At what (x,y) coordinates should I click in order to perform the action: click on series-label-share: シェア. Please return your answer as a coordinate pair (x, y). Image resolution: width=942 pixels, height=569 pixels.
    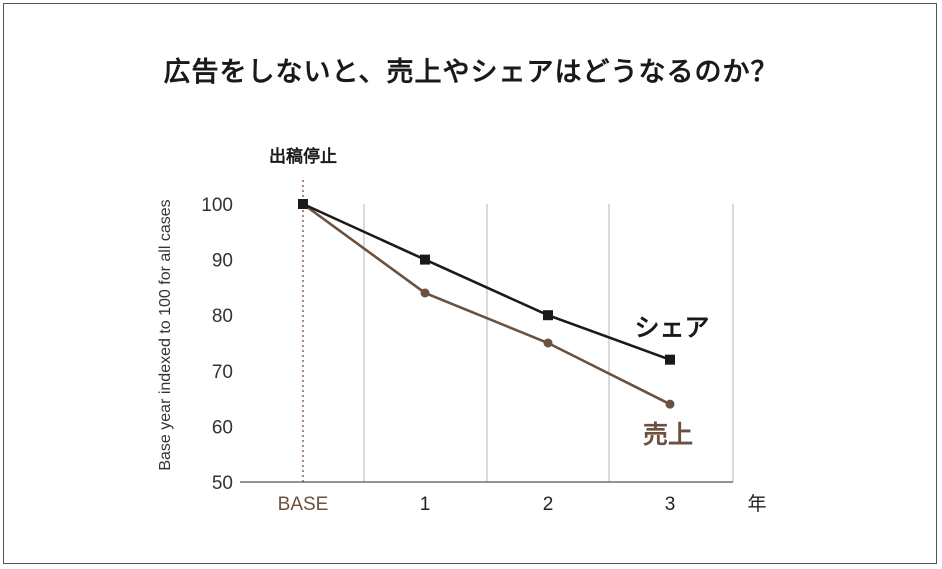
    Looking at the image, I should click on (671, 327).